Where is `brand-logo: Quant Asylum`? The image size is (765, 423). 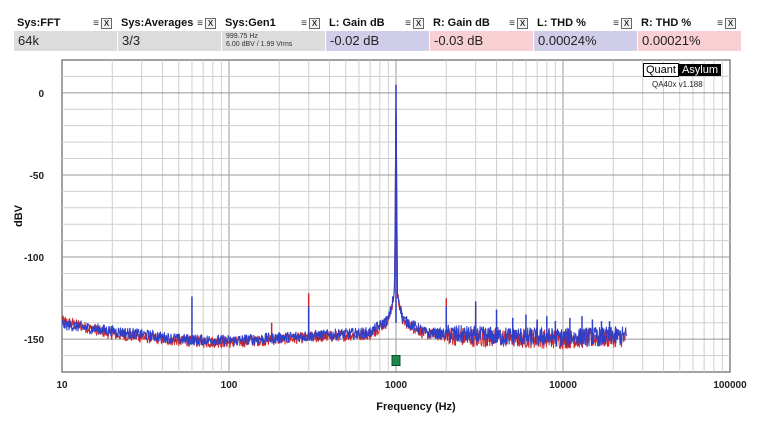
brand-logo: Quant Asylum is located at coordinates (682, 70).